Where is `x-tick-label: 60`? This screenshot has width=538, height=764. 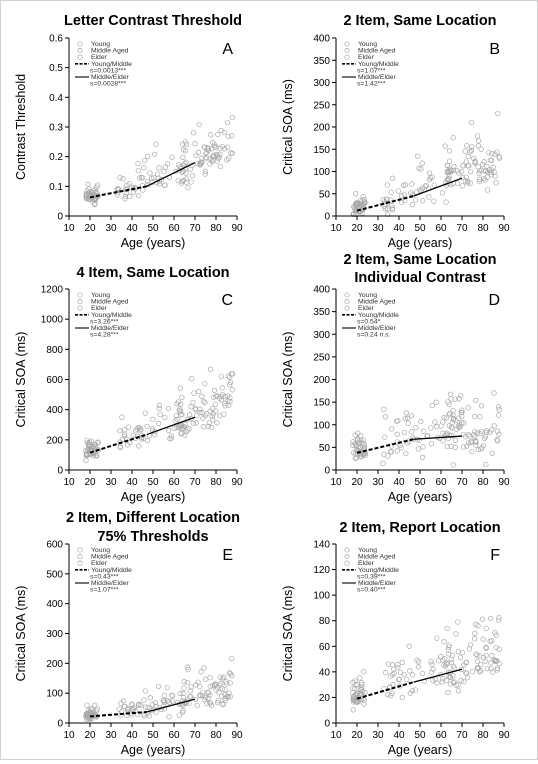 x-tick-label: 60 is located at coordinates (174, 228).